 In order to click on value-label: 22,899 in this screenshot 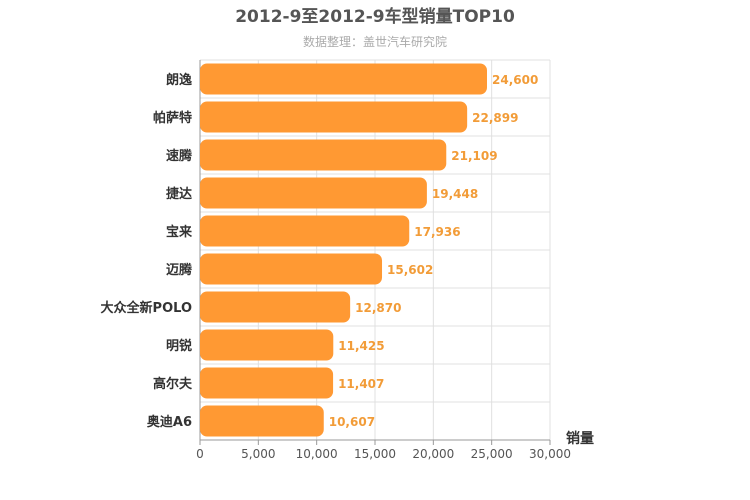, I will do `click(495, 118)`.